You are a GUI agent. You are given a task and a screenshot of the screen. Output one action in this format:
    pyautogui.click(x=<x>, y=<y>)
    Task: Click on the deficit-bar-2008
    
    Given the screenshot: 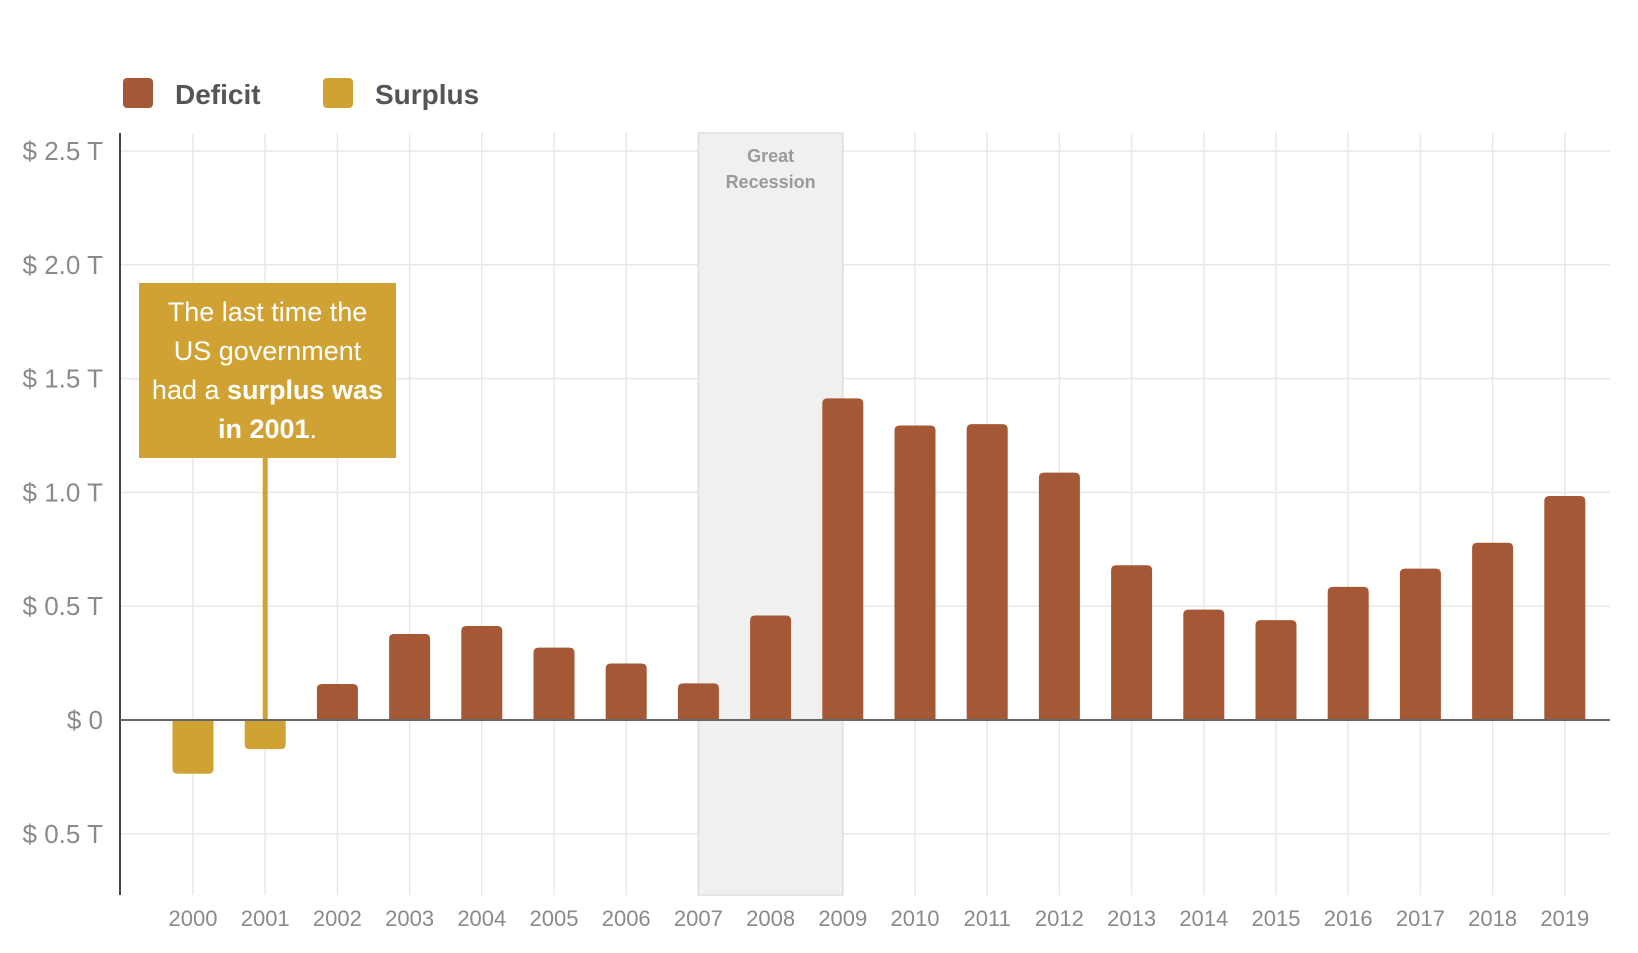 What is the action you would take?
    pyautogui.click(x=771, y=667)
    